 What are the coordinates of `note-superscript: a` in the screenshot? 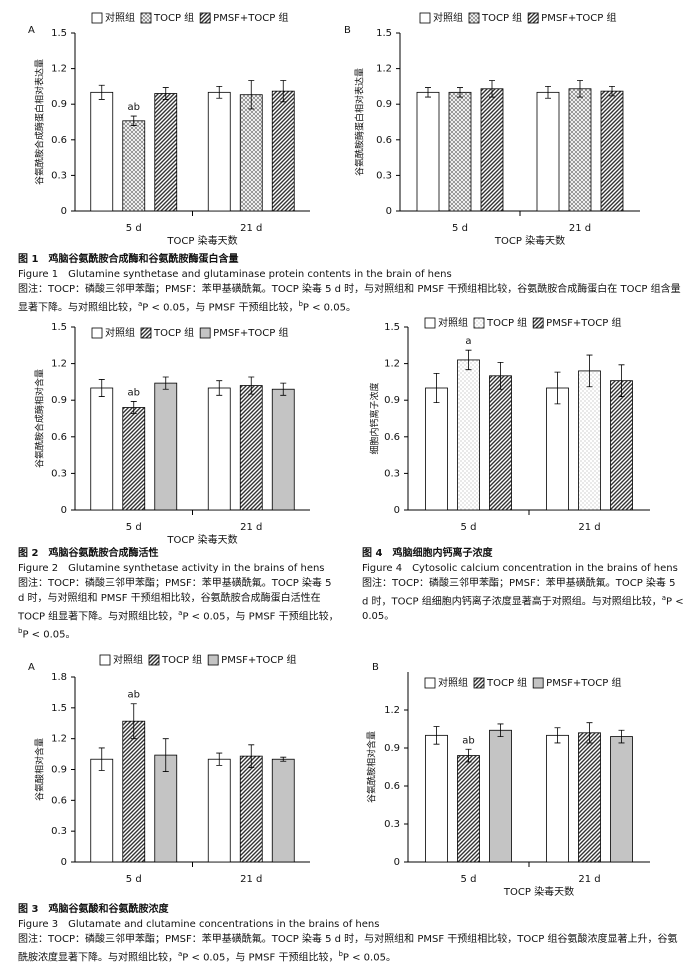 It's located at (663, 598).